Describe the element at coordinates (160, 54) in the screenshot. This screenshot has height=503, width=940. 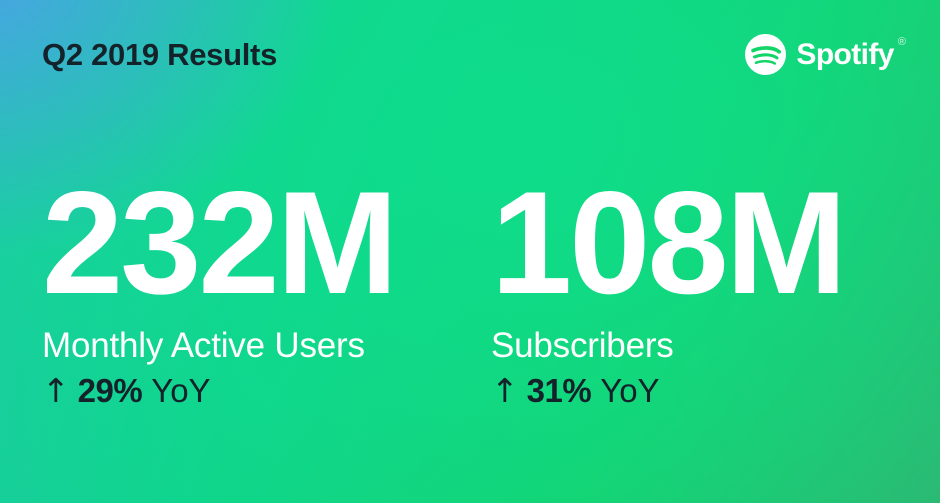
I see `page-title: Q2 2019 Results` at that location.